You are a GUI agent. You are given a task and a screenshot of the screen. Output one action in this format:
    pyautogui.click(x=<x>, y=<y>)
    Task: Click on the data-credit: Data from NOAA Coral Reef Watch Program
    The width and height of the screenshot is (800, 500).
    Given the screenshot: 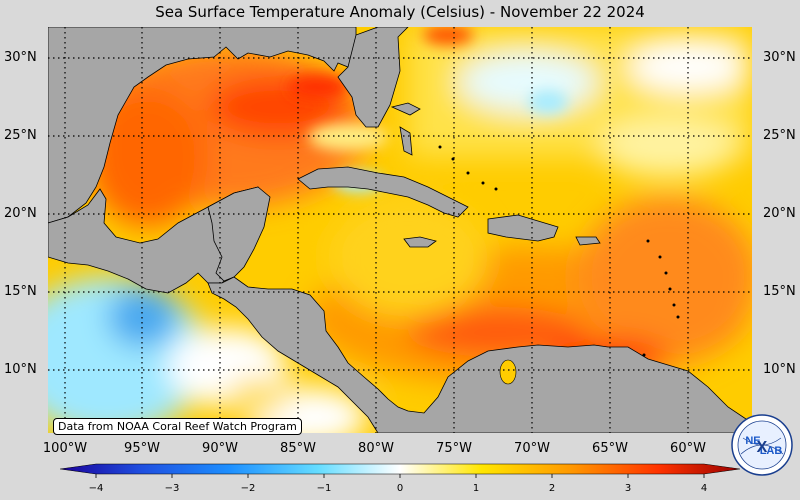 What is the action you would take?
    pyautogui.click(x=177, y=426)
    